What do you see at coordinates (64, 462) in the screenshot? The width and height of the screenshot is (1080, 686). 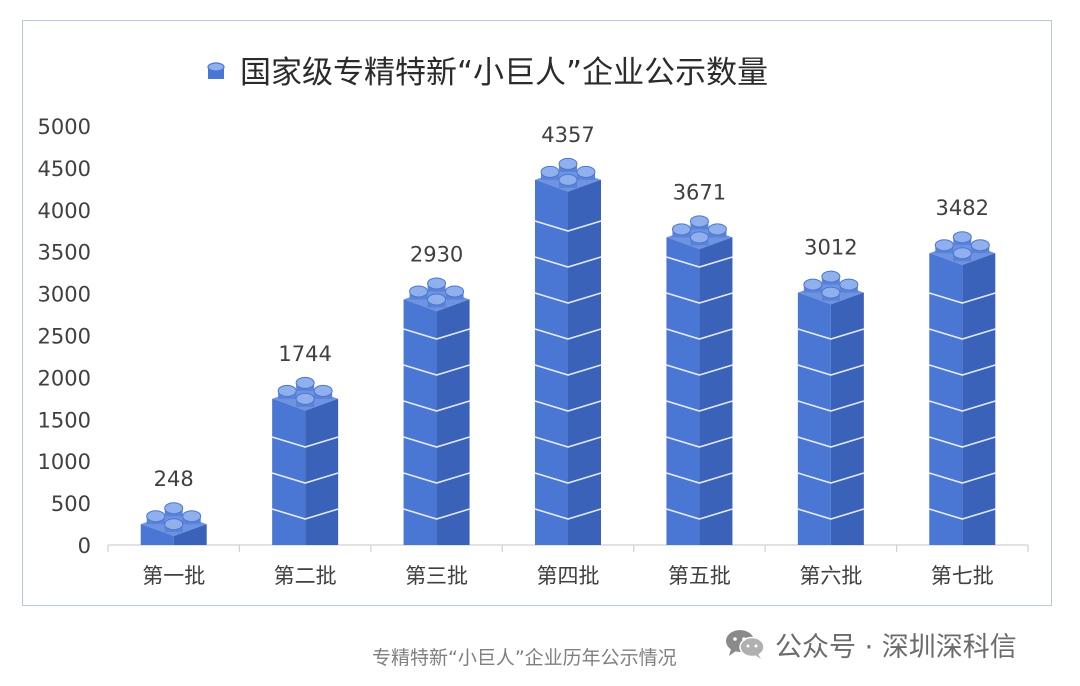 I see `y-tick-label: 1000` at bounding box center [64, 462].